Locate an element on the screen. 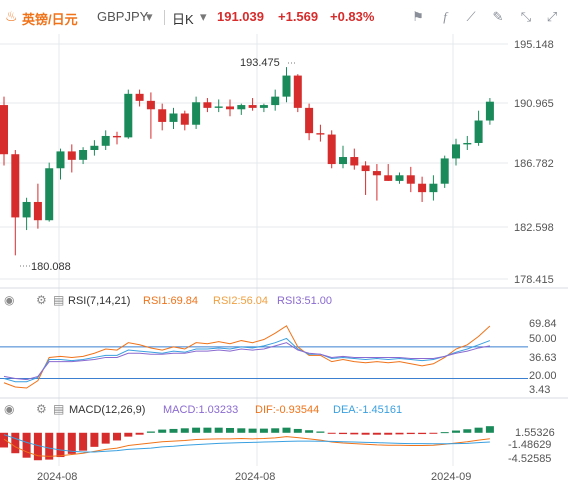 The height and width of the screenshot is (489, 568). time-axis-label: 2024-09 is located at coordinates (451, 477).